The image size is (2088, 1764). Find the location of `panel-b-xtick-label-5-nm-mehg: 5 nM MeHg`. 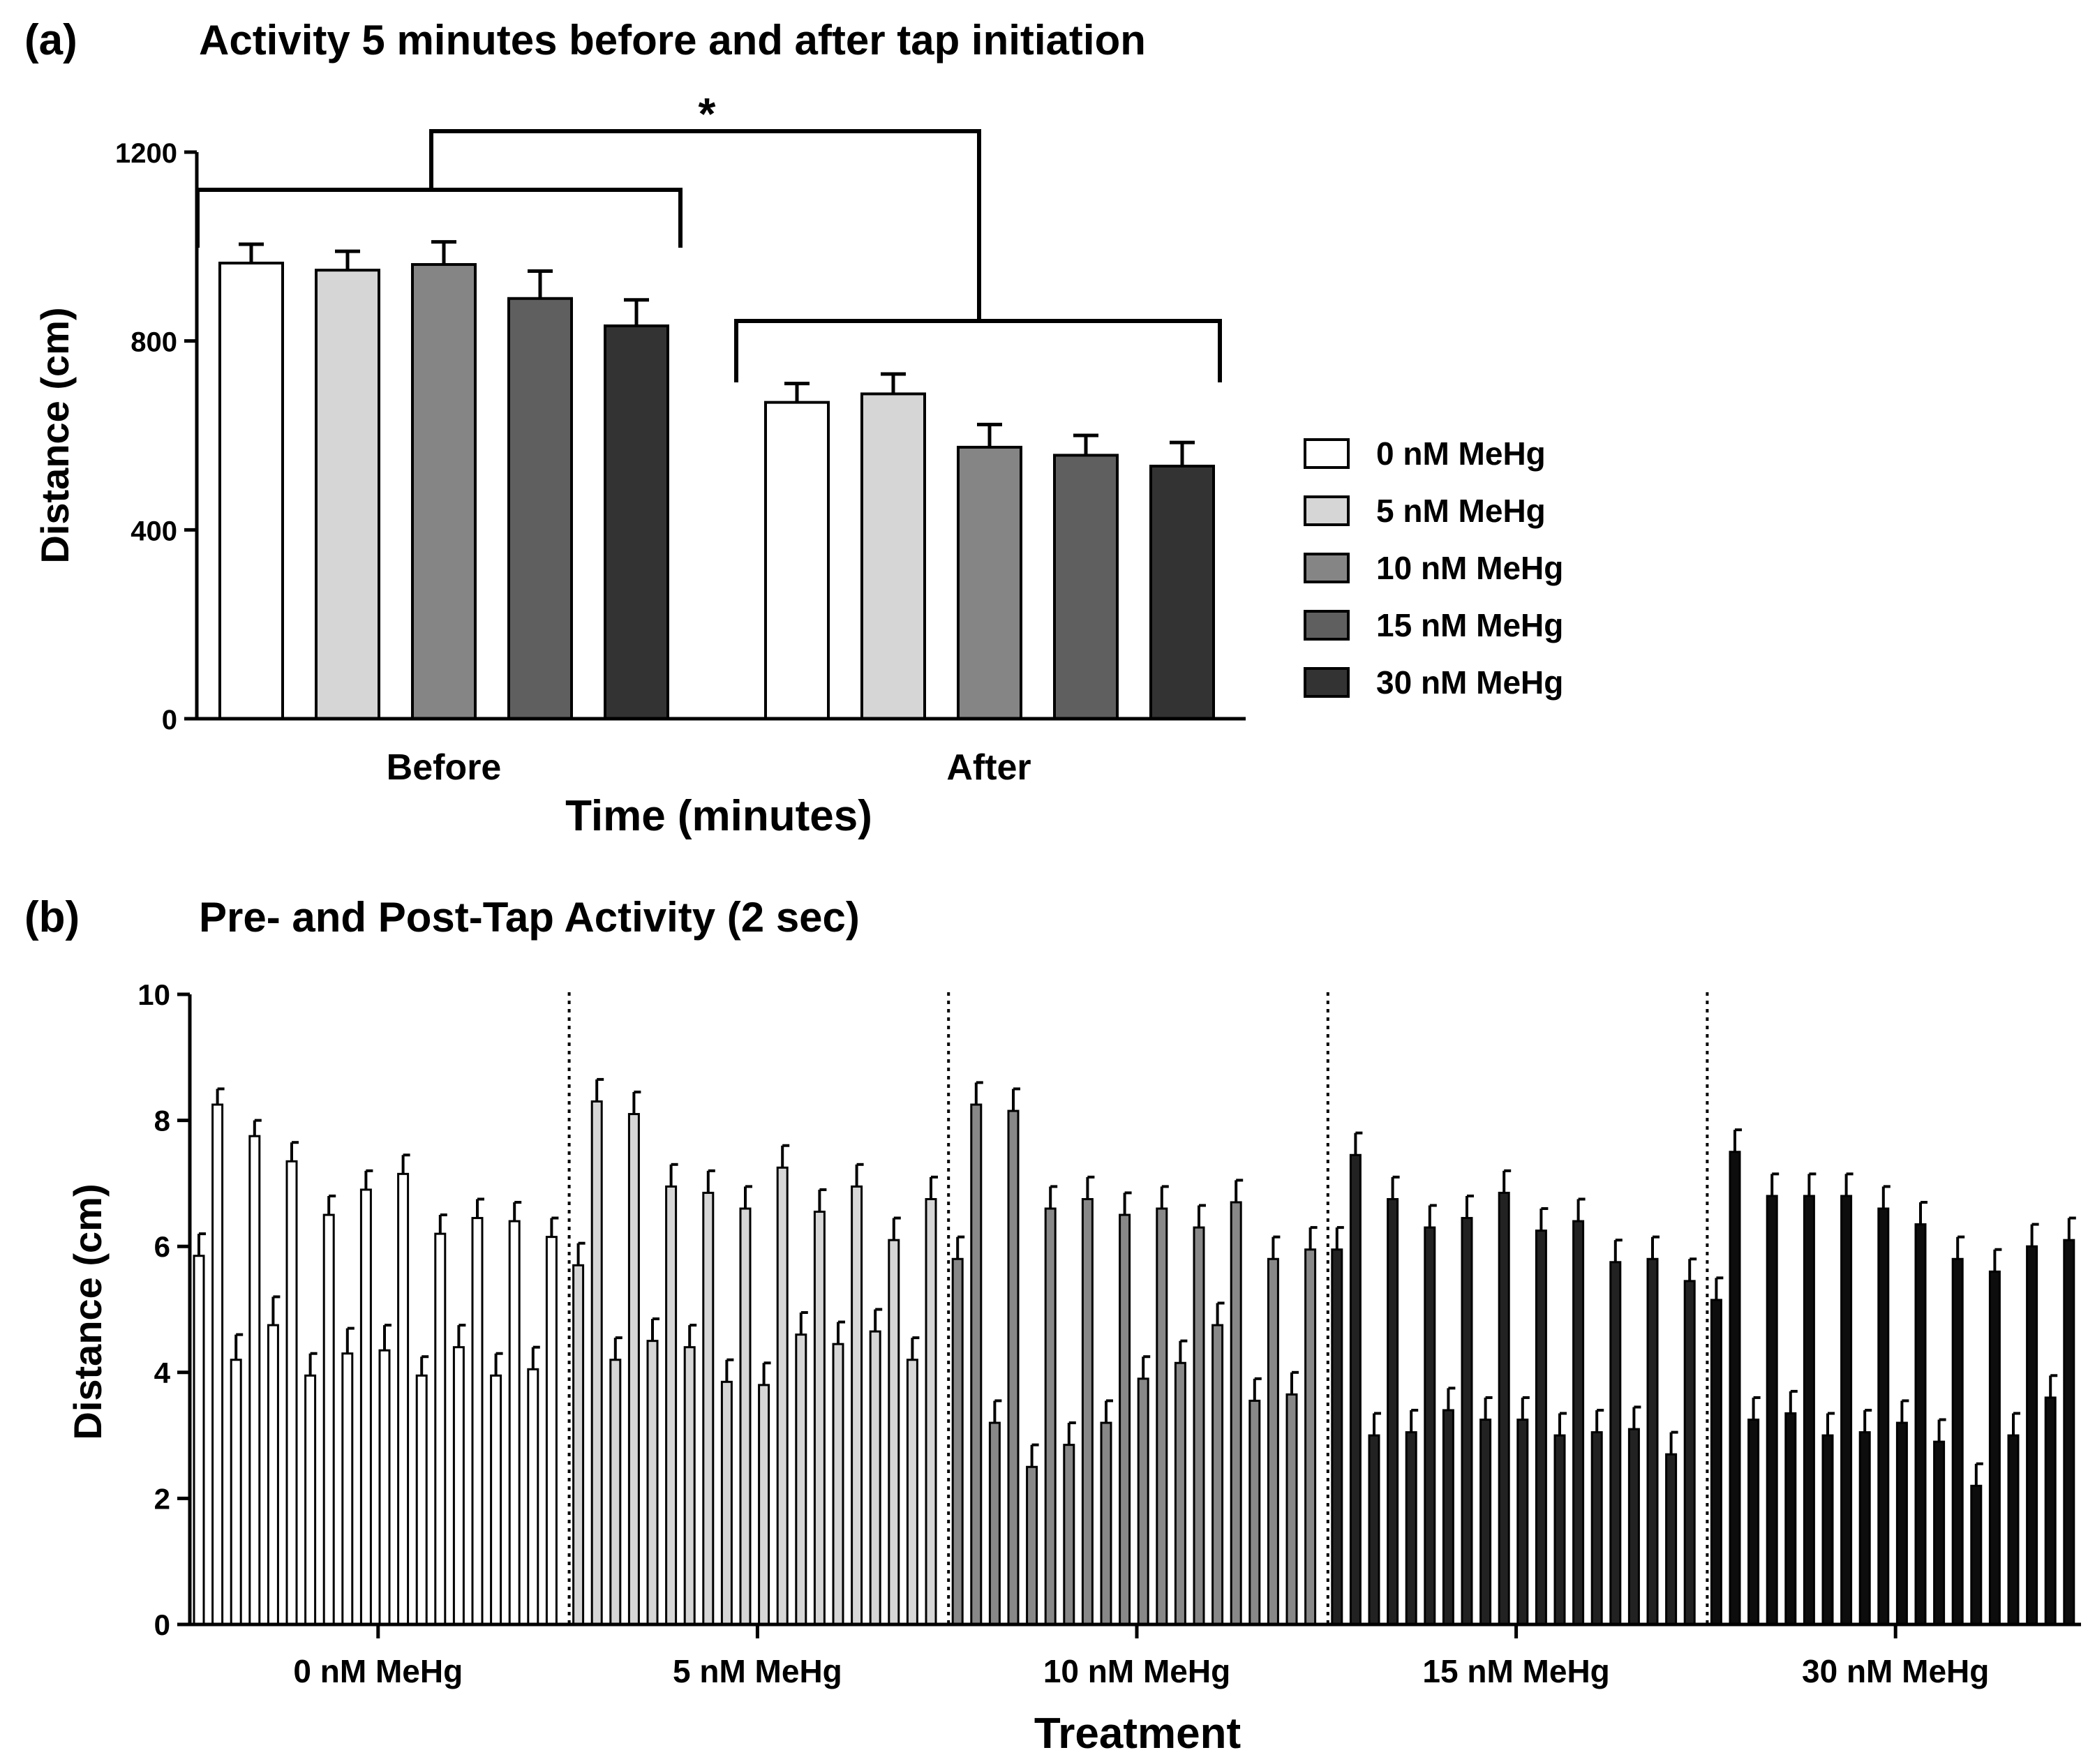

panel-b-xtick-label-5-nm-mehg: 5 nM MeHg is located at coordinates (757, 1671).